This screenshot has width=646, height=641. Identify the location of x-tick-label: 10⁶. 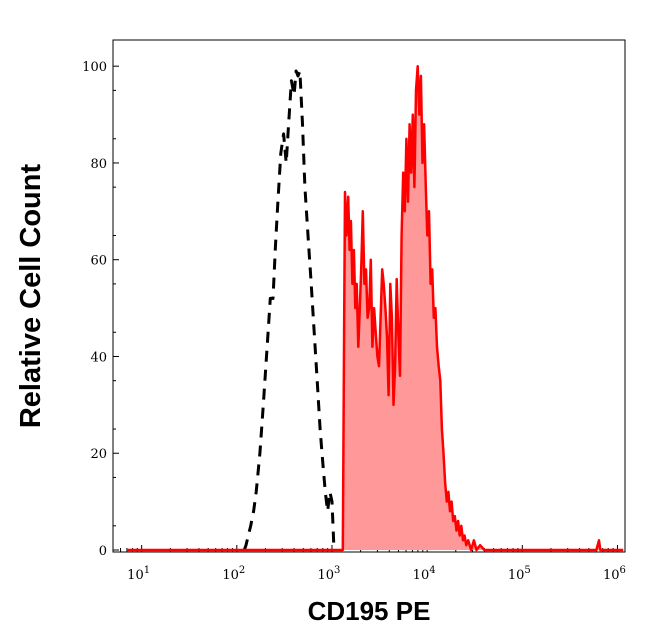
(614, 574).